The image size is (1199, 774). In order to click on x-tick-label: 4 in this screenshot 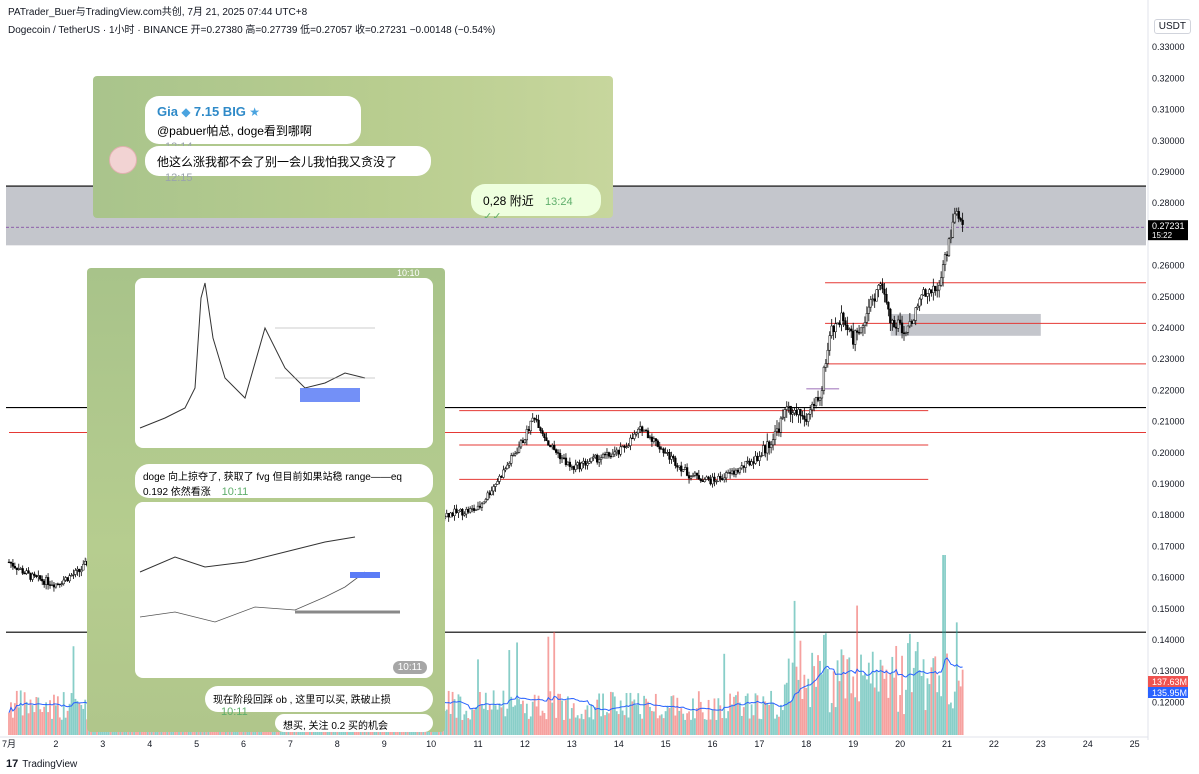, I will do `click(149, 744)`.